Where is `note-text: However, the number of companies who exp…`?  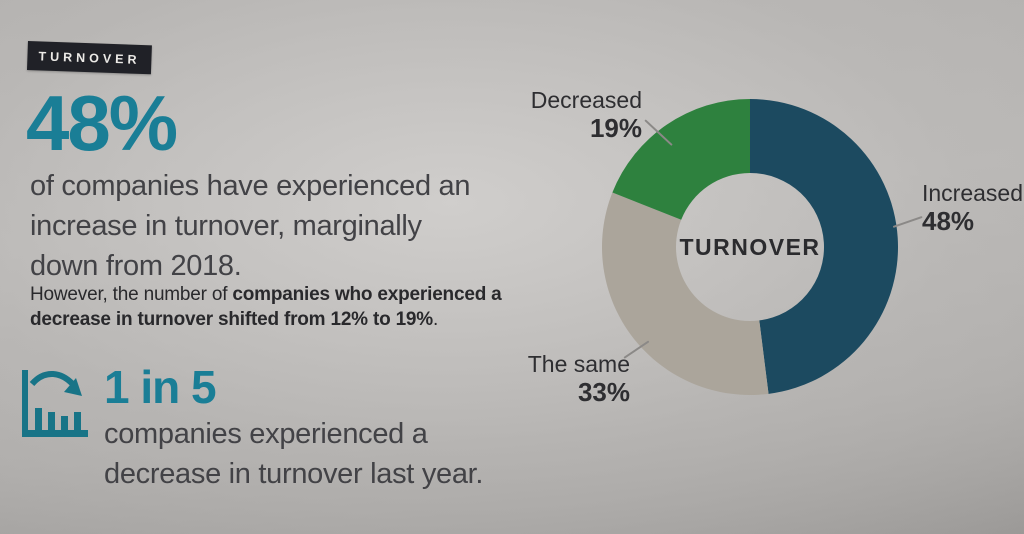 note-text: However, the number of companies who exp… is located at coordinates (266, 307).